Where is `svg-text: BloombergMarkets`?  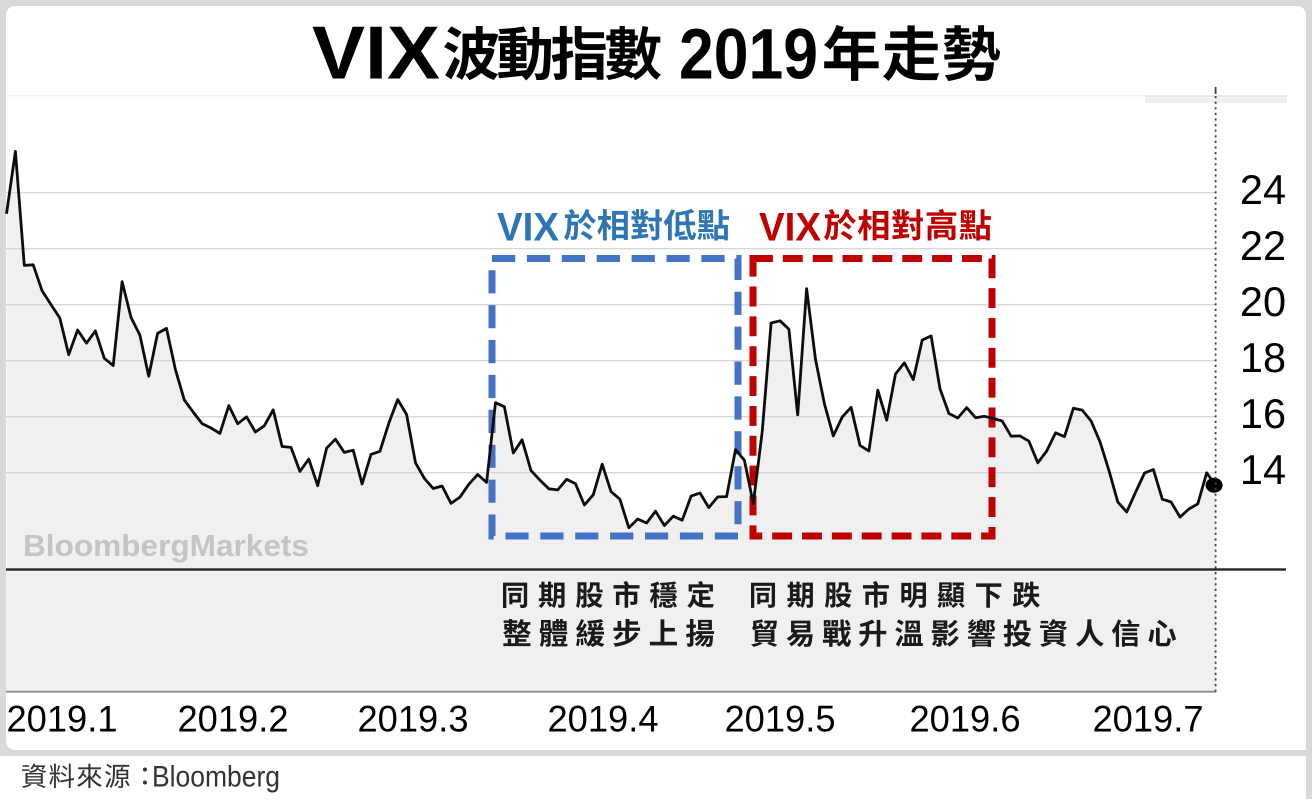 svg-text: BloombergMarkets is located at coordinates (166, 545).